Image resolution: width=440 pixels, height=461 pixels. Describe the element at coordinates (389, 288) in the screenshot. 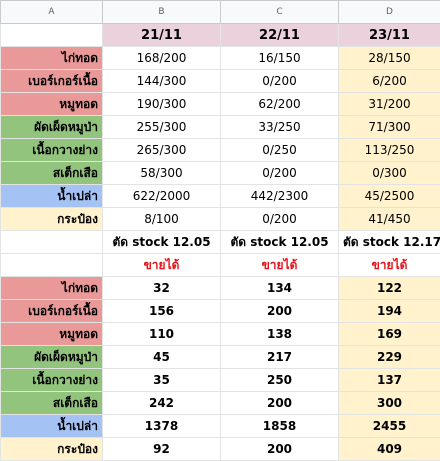

I see `value-cell: 122` at that location.